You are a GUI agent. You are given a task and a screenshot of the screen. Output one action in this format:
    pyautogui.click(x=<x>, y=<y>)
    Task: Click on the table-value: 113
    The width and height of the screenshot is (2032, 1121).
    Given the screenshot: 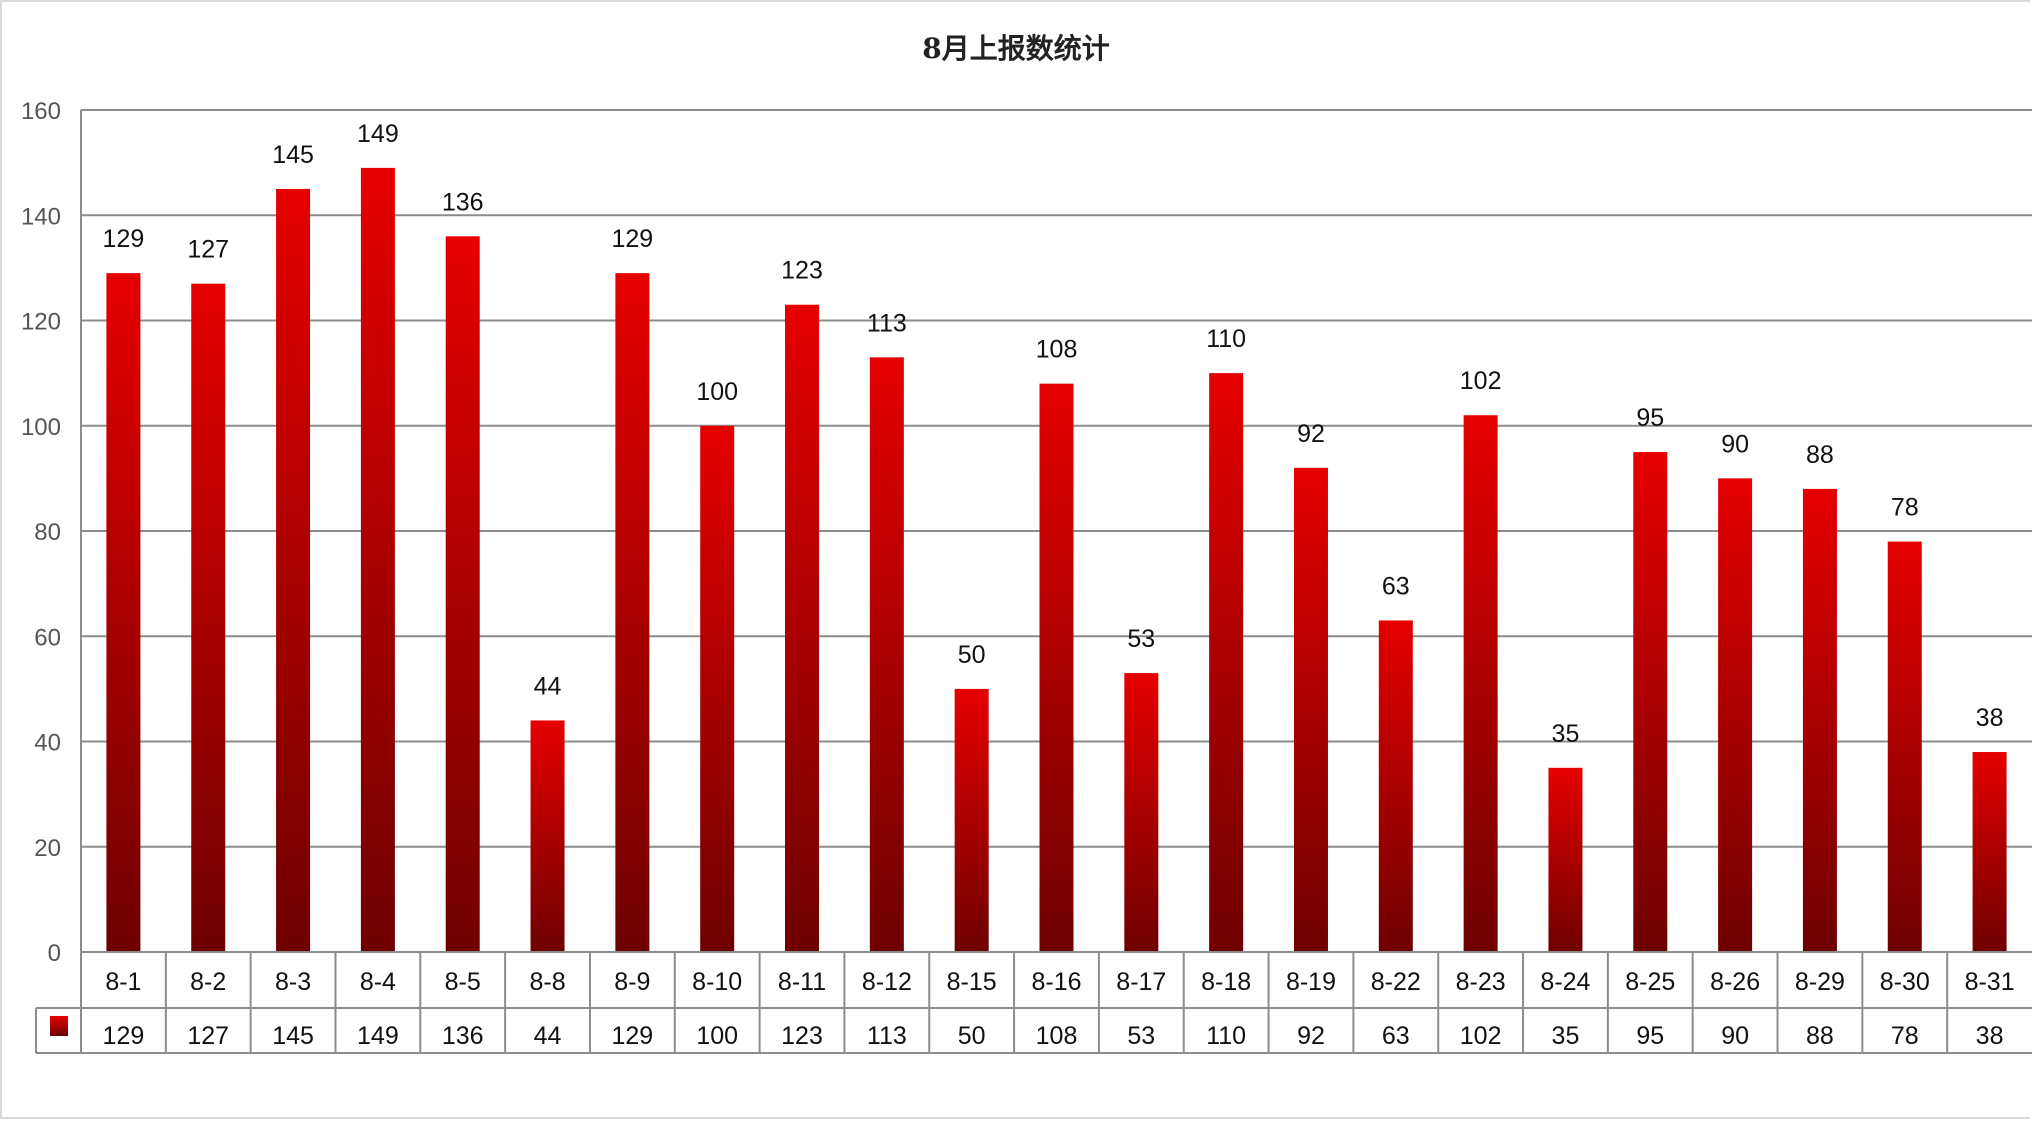 What is the action you would take?
    pyautogui.click(x=887, y=1036)
    